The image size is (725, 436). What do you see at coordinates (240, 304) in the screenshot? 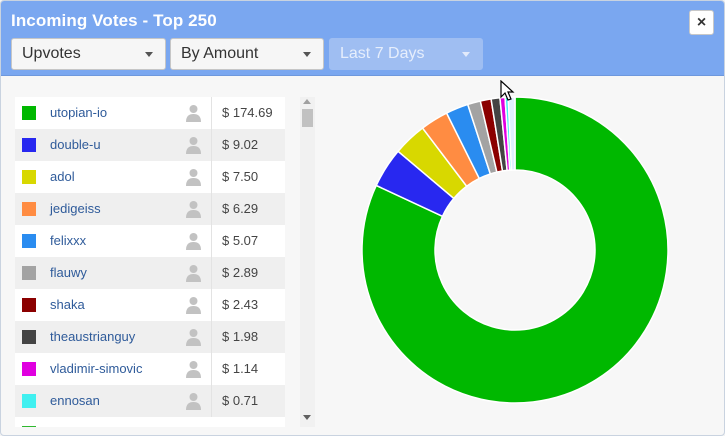
I see `vote-amount: $ 2.43` at bounding box center [240, 304].